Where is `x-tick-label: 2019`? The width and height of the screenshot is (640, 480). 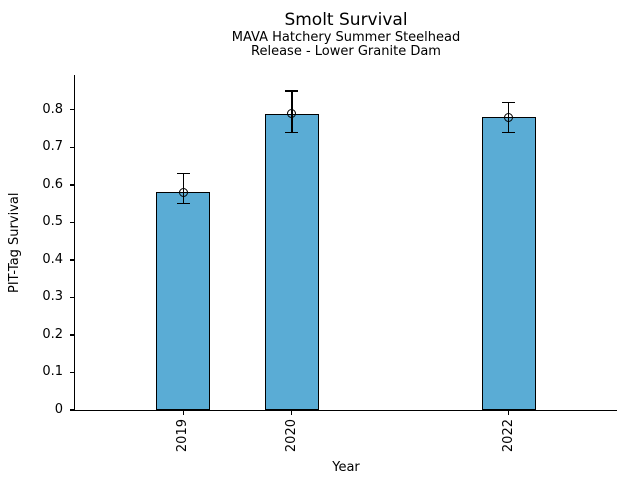
x-tick-label: 2019 is located at coordinates (183, 436).